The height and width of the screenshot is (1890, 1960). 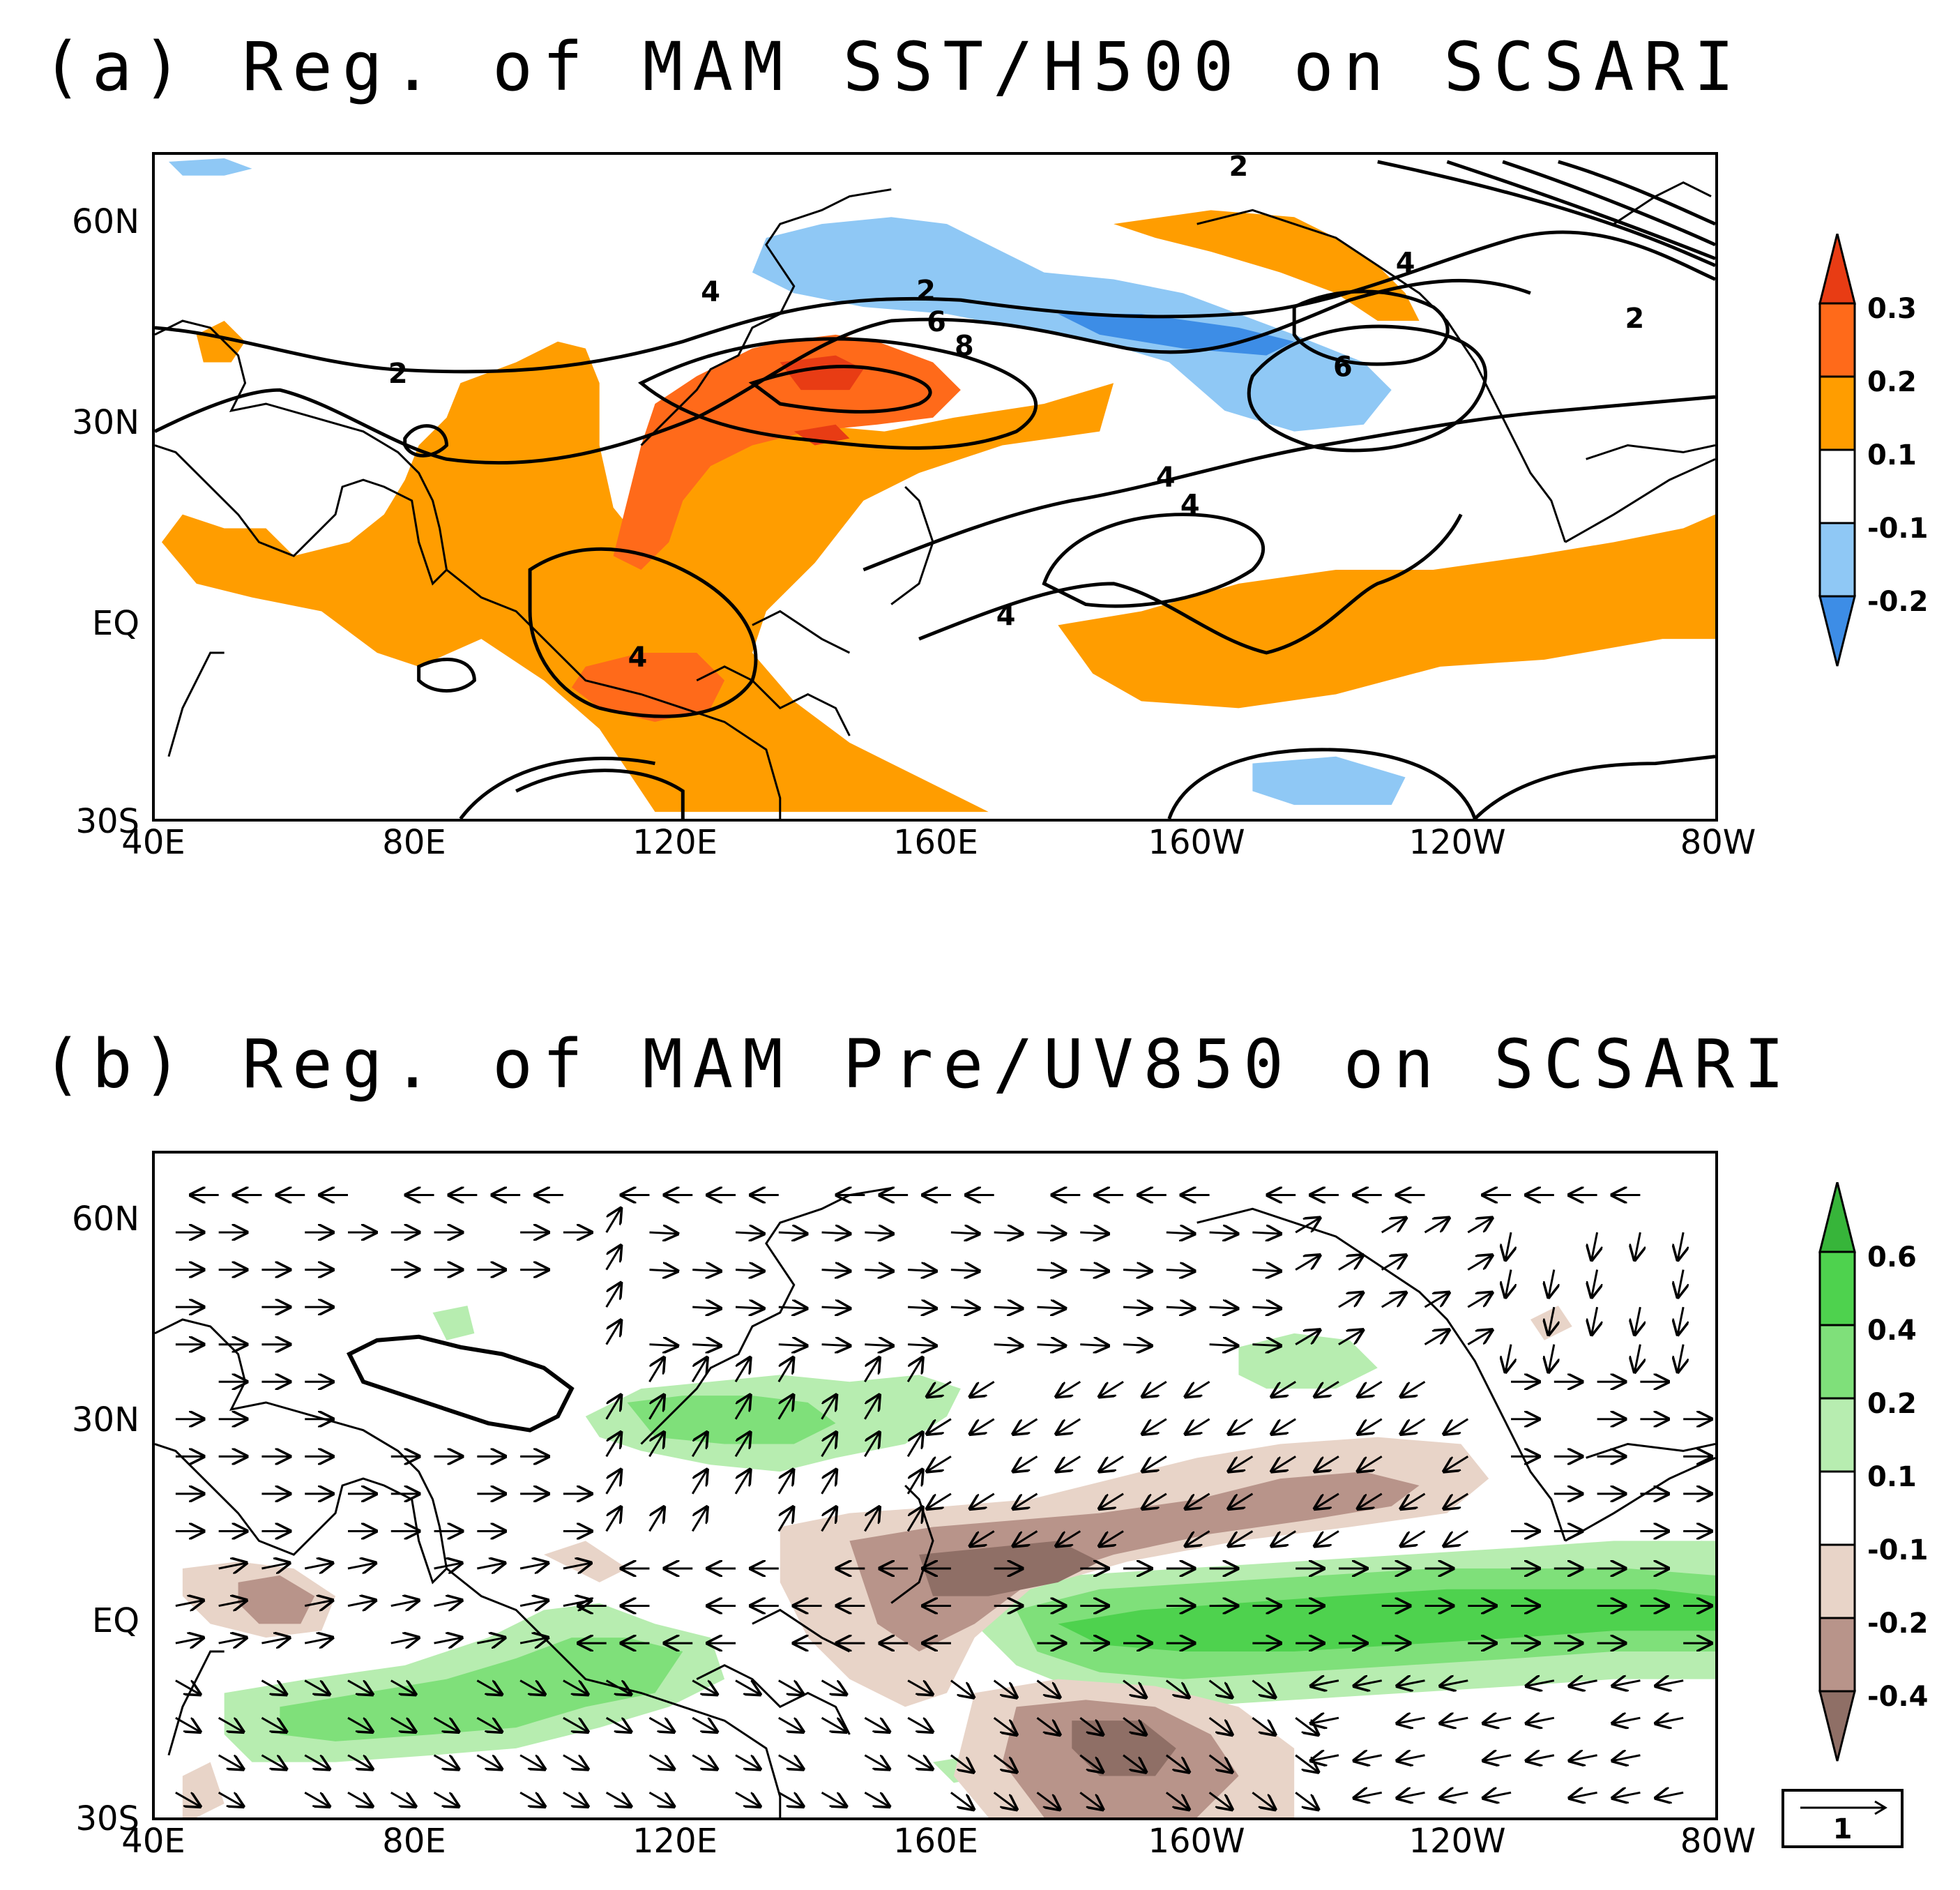 I want to click on lon-label-120e: 120E, so click(x=675, y=842).